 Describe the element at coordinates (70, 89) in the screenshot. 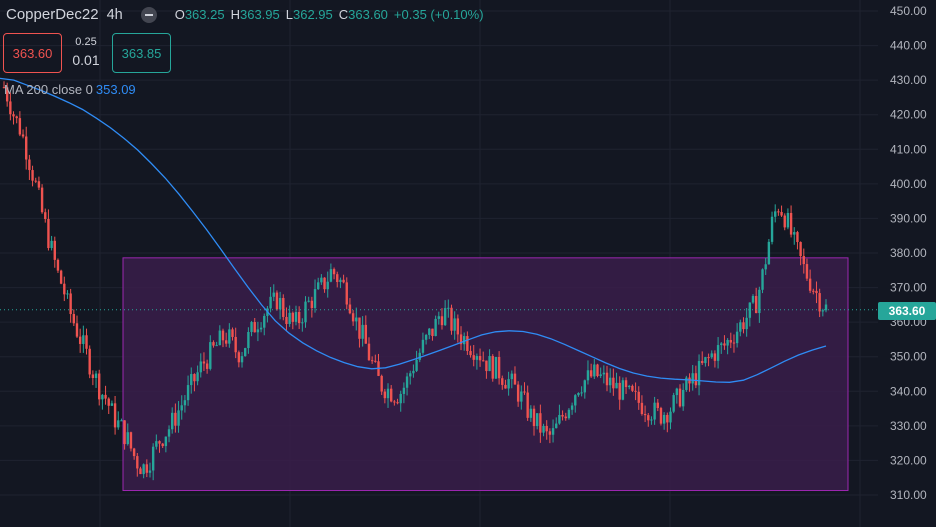

I see `ma-indicator-legend: MA 200 close 0 353.09` at that location.